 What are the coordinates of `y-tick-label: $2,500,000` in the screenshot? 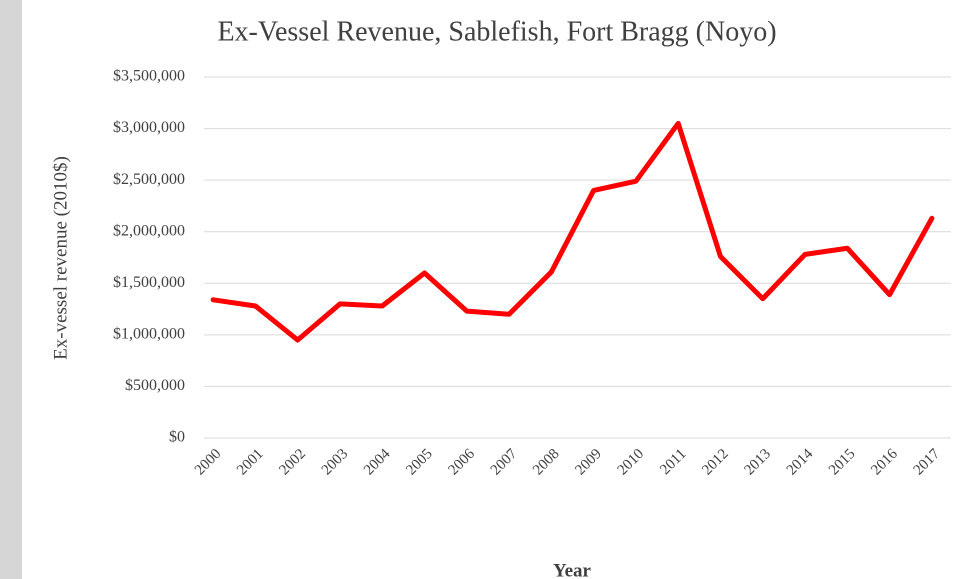 It's located at (149, 179).